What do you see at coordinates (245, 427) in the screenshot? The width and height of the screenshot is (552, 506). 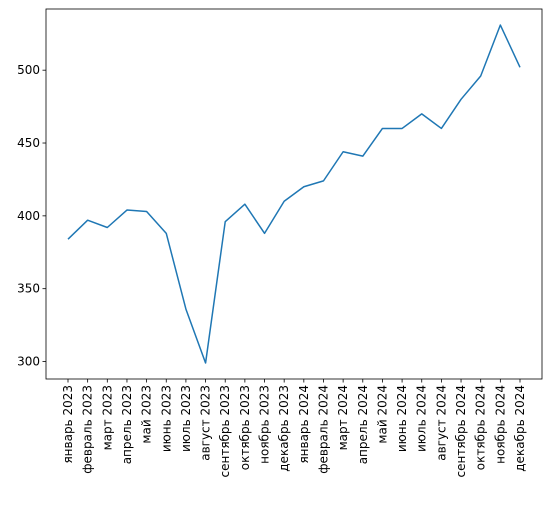 I see `x-tick-label: октябрь 2023` at bounding box center [245, 427].